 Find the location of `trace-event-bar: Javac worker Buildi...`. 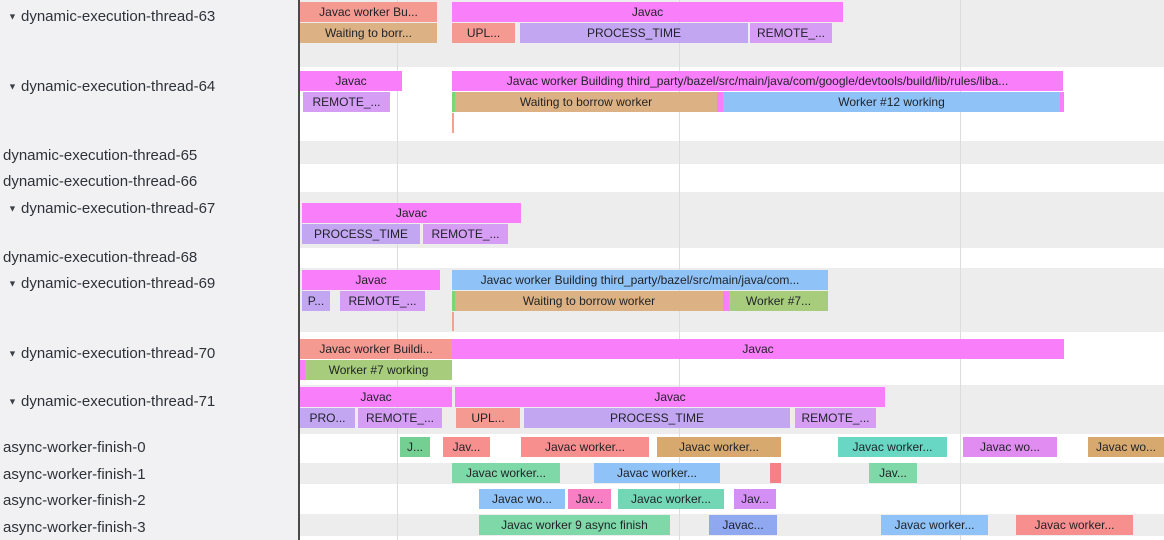

trace-event-bar: Javac worker Buildi... is located at coordinates (376, 349).